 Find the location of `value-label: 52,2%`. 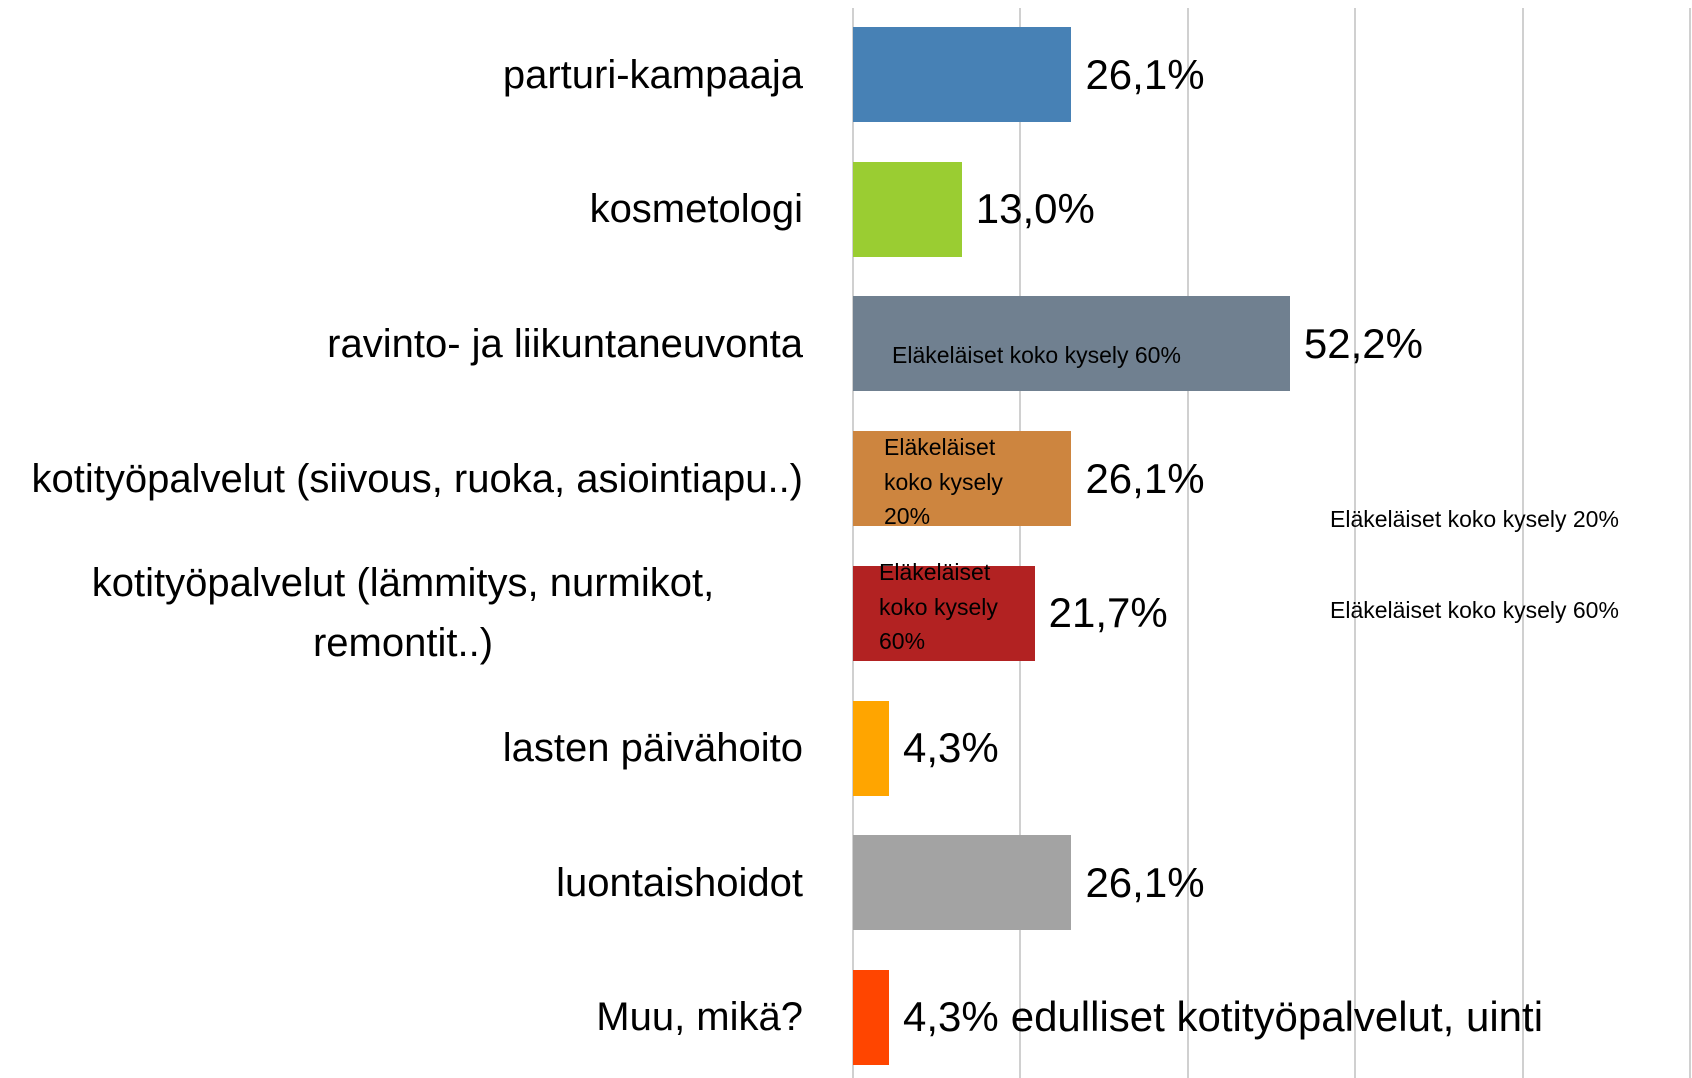

value-label: 52,2% is located at coordinates (1363, 343).